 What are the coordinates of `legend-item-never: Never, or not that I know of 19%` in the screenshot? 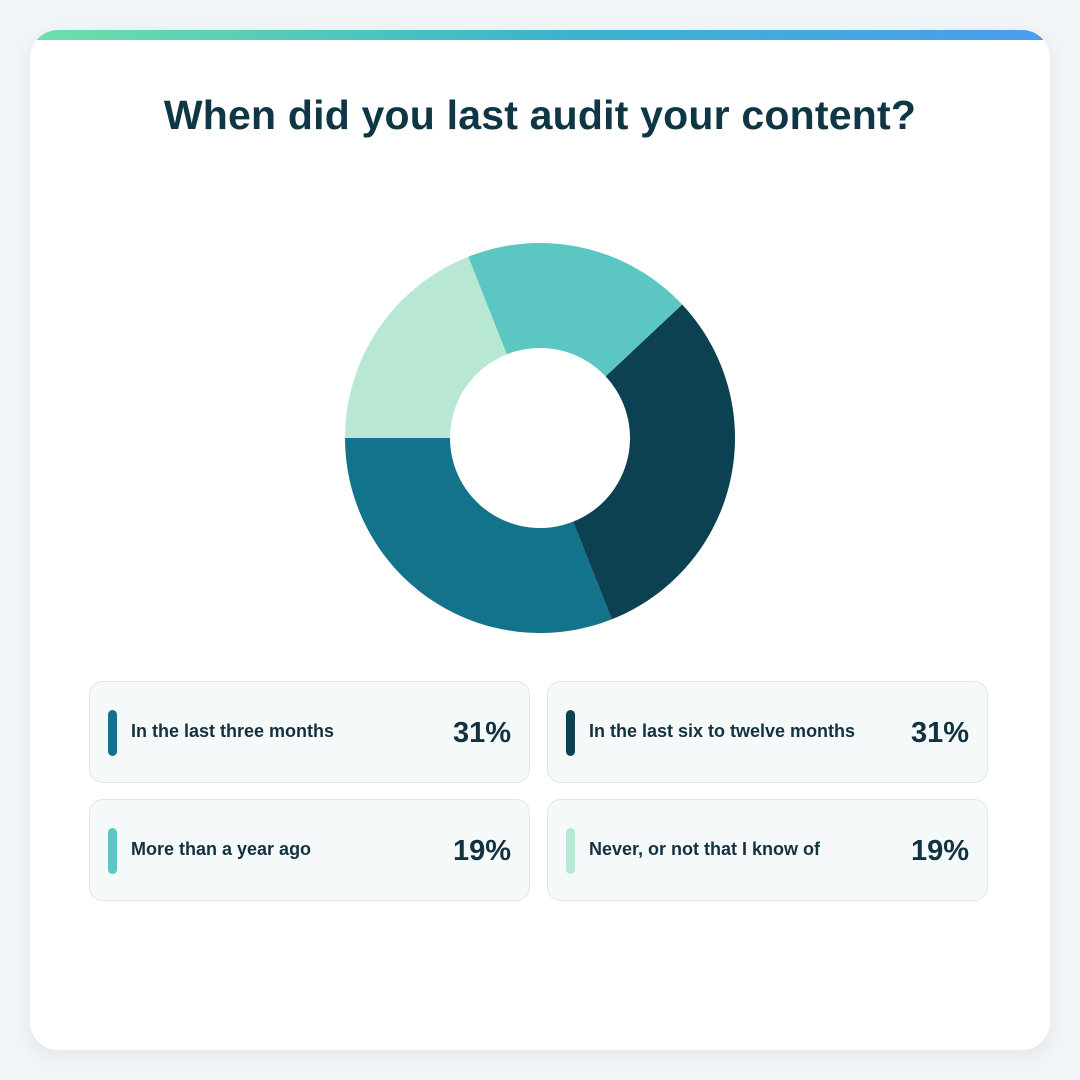 It's located at (767, 850).